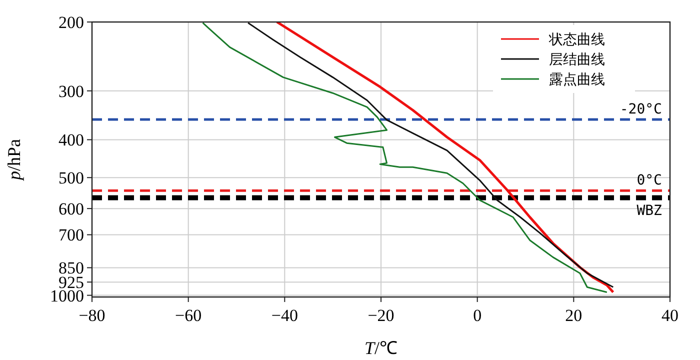 The image size is (700, 360). Describe the element at coordinates (71, 91) in the screenshot. I see `y-tick-label: 300` at that location.